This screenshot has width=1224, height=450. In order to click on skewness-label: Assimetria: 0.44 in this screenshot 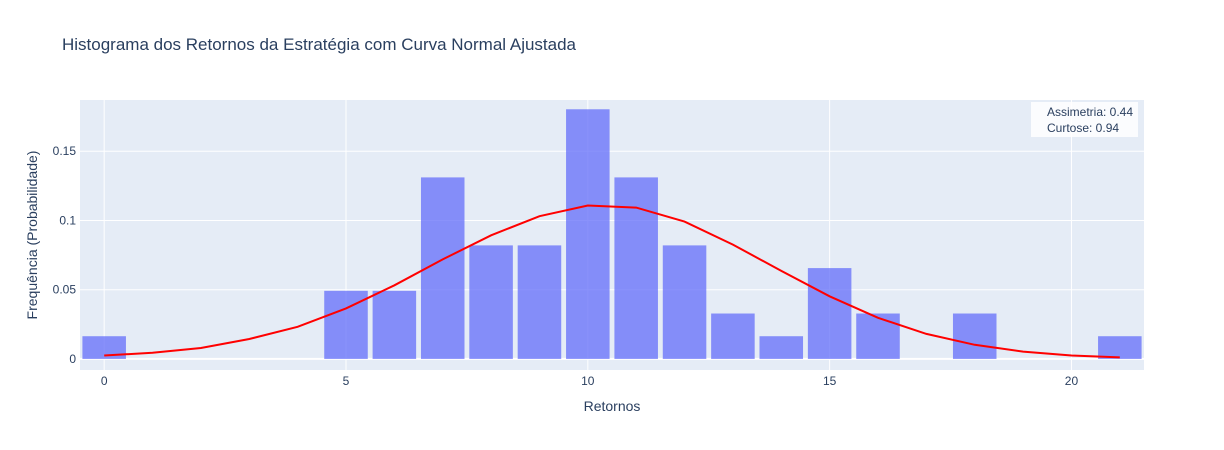, I will do `click(1090, 112)`.